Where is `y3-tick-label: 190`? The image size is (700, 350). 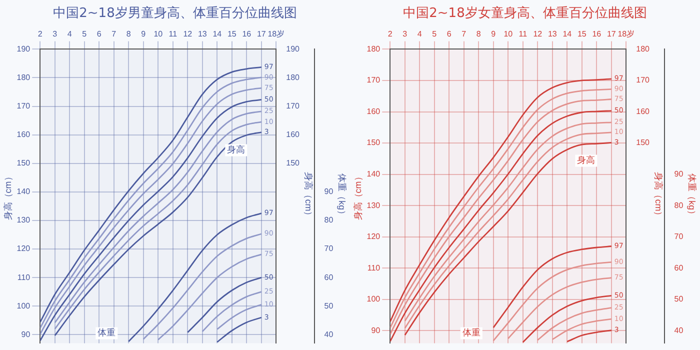
y3-tick-label: 190 is located at coordinates (293, 49).